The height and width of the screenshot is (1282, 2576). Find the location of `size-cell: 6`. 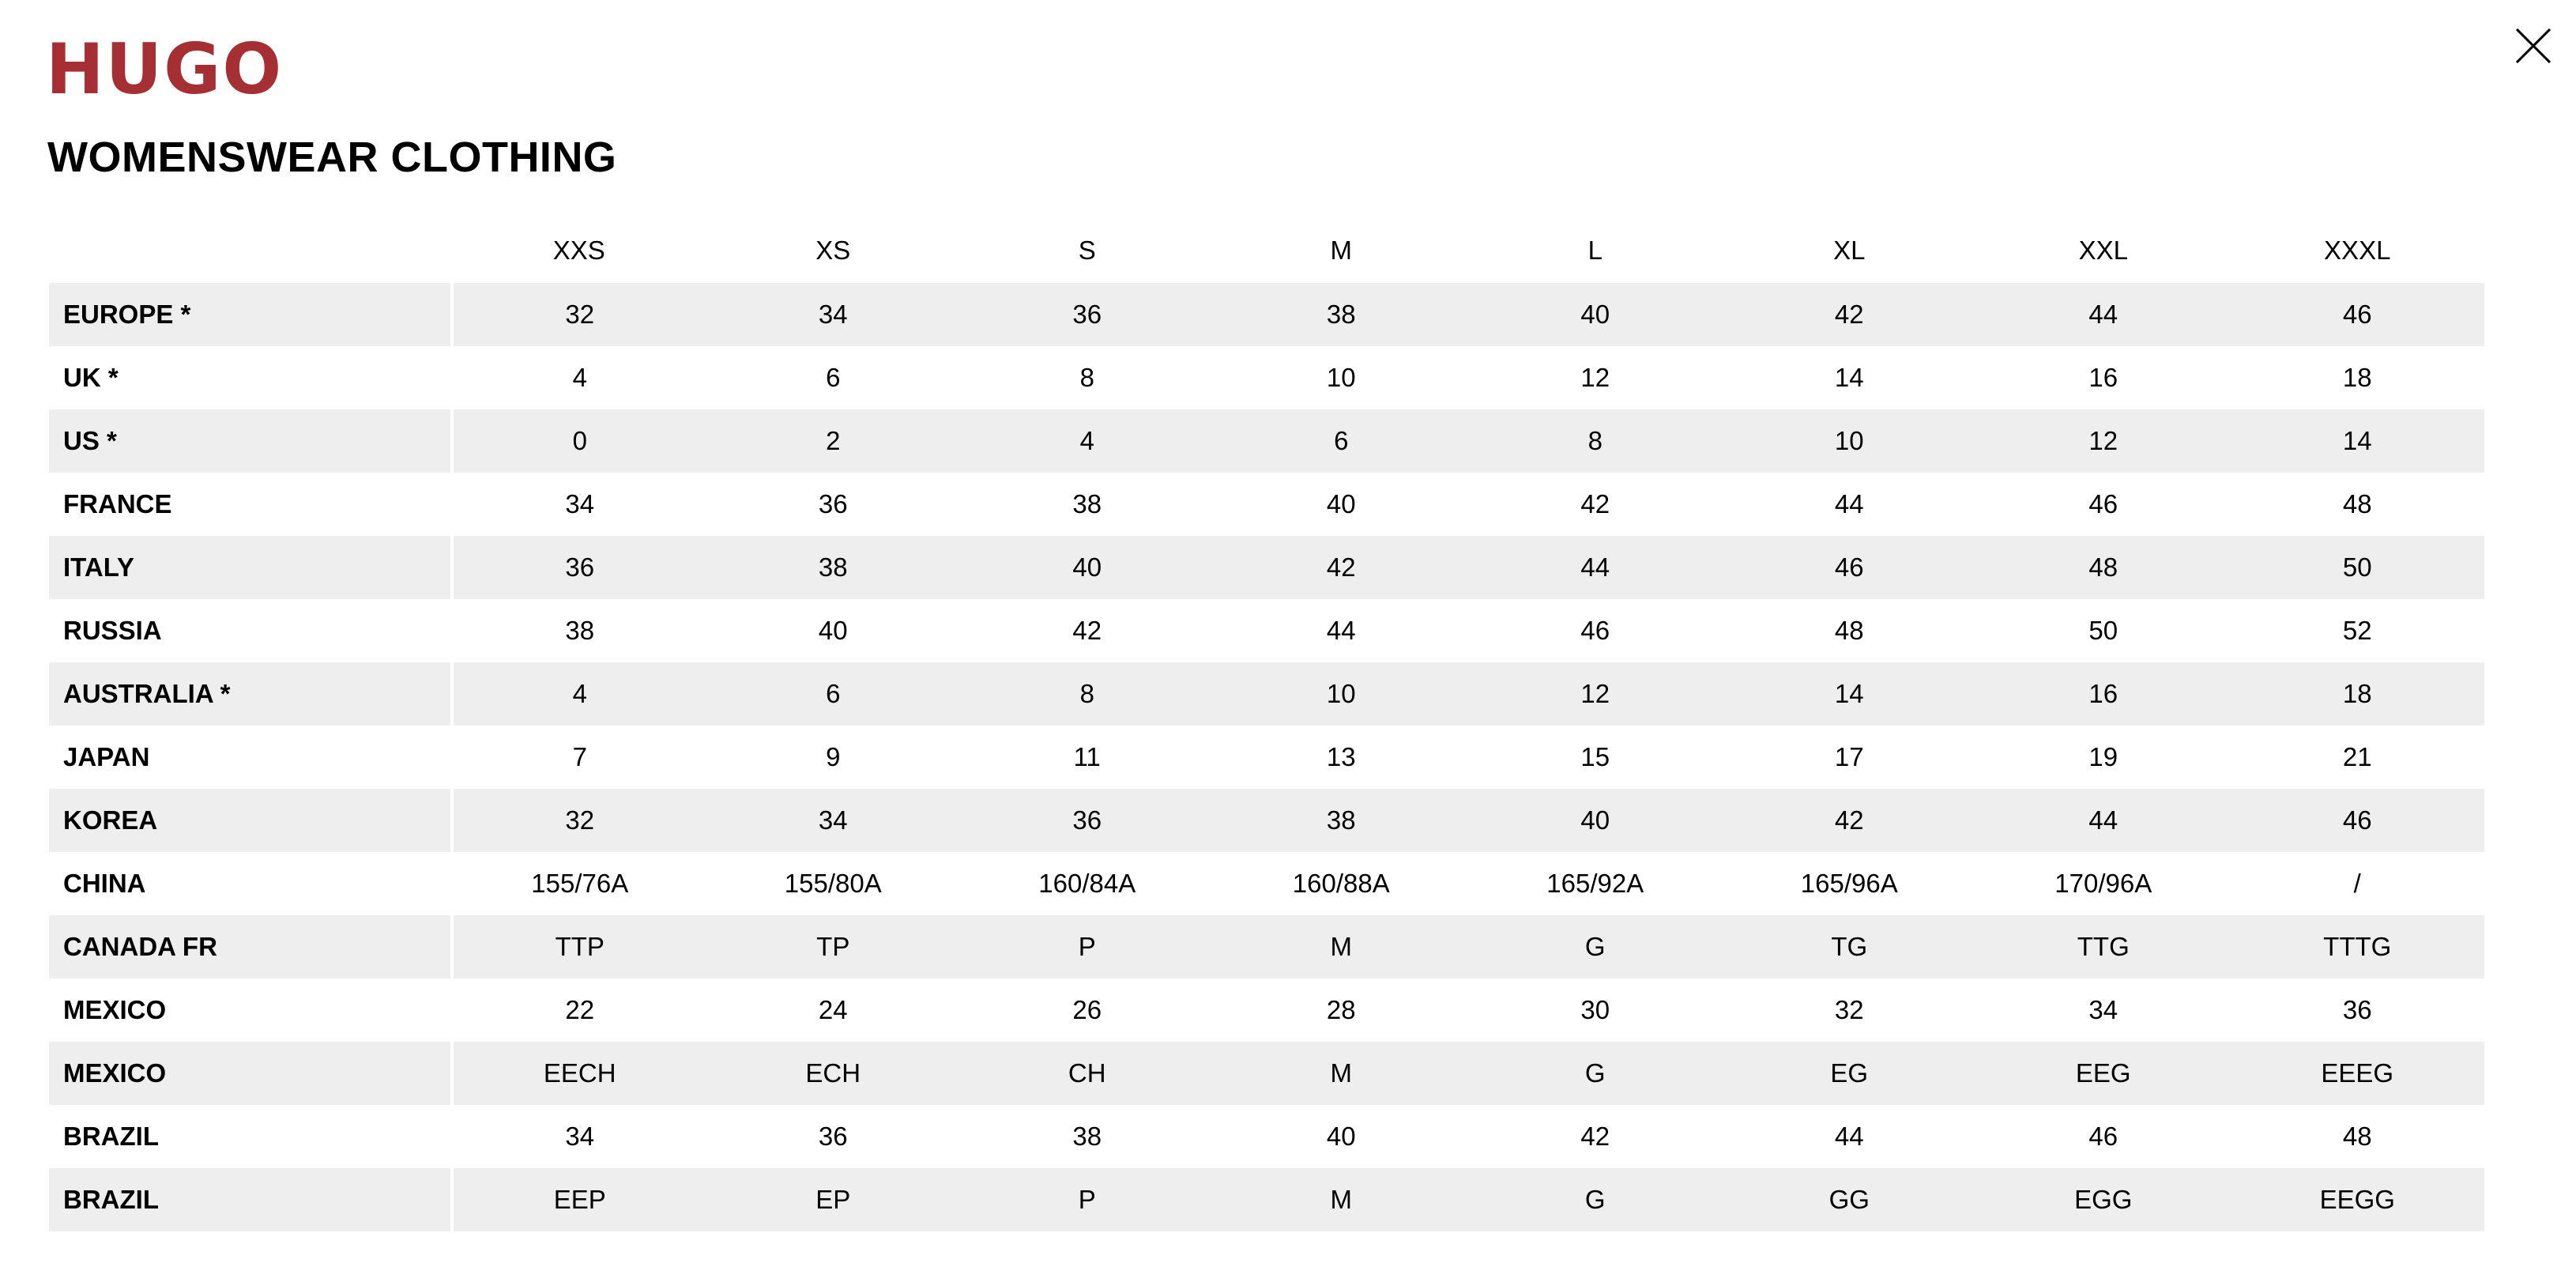

size-cell: 6 is located at coordinates (1341, 441).